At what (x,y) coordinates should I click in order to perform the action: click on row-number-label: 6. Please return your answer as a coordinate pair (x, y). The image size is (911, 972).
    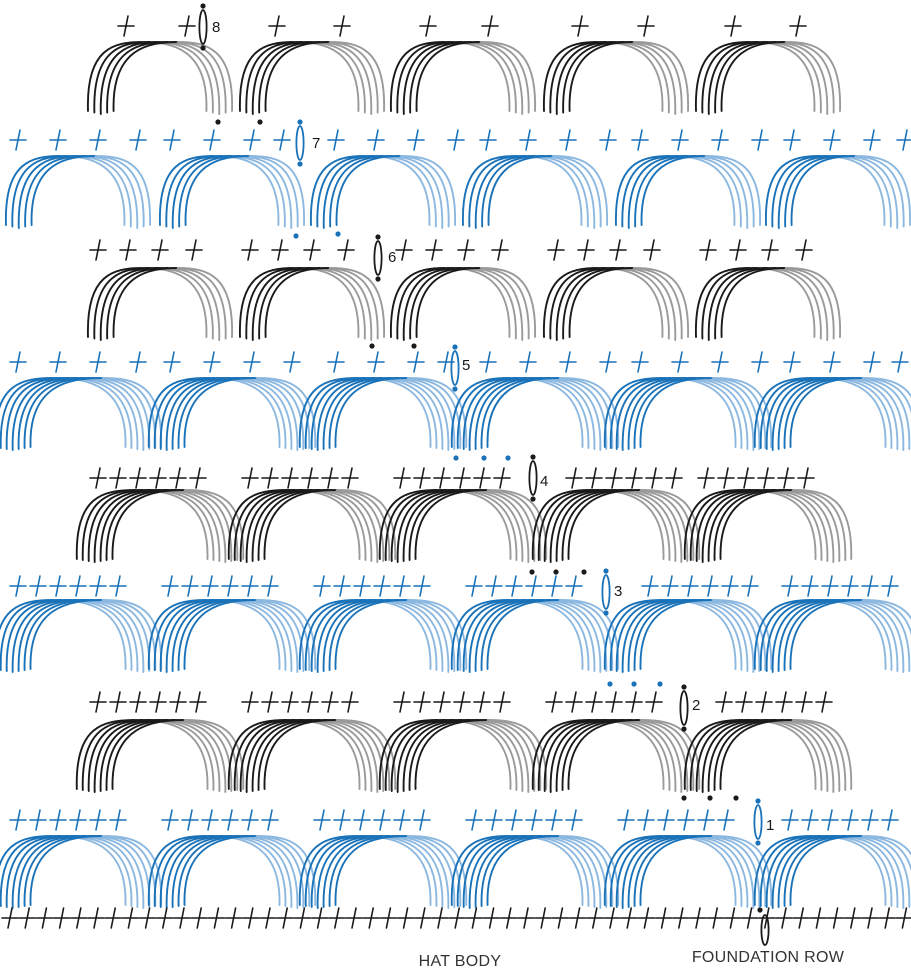
    Looking at the image, I should click on (392, 257).